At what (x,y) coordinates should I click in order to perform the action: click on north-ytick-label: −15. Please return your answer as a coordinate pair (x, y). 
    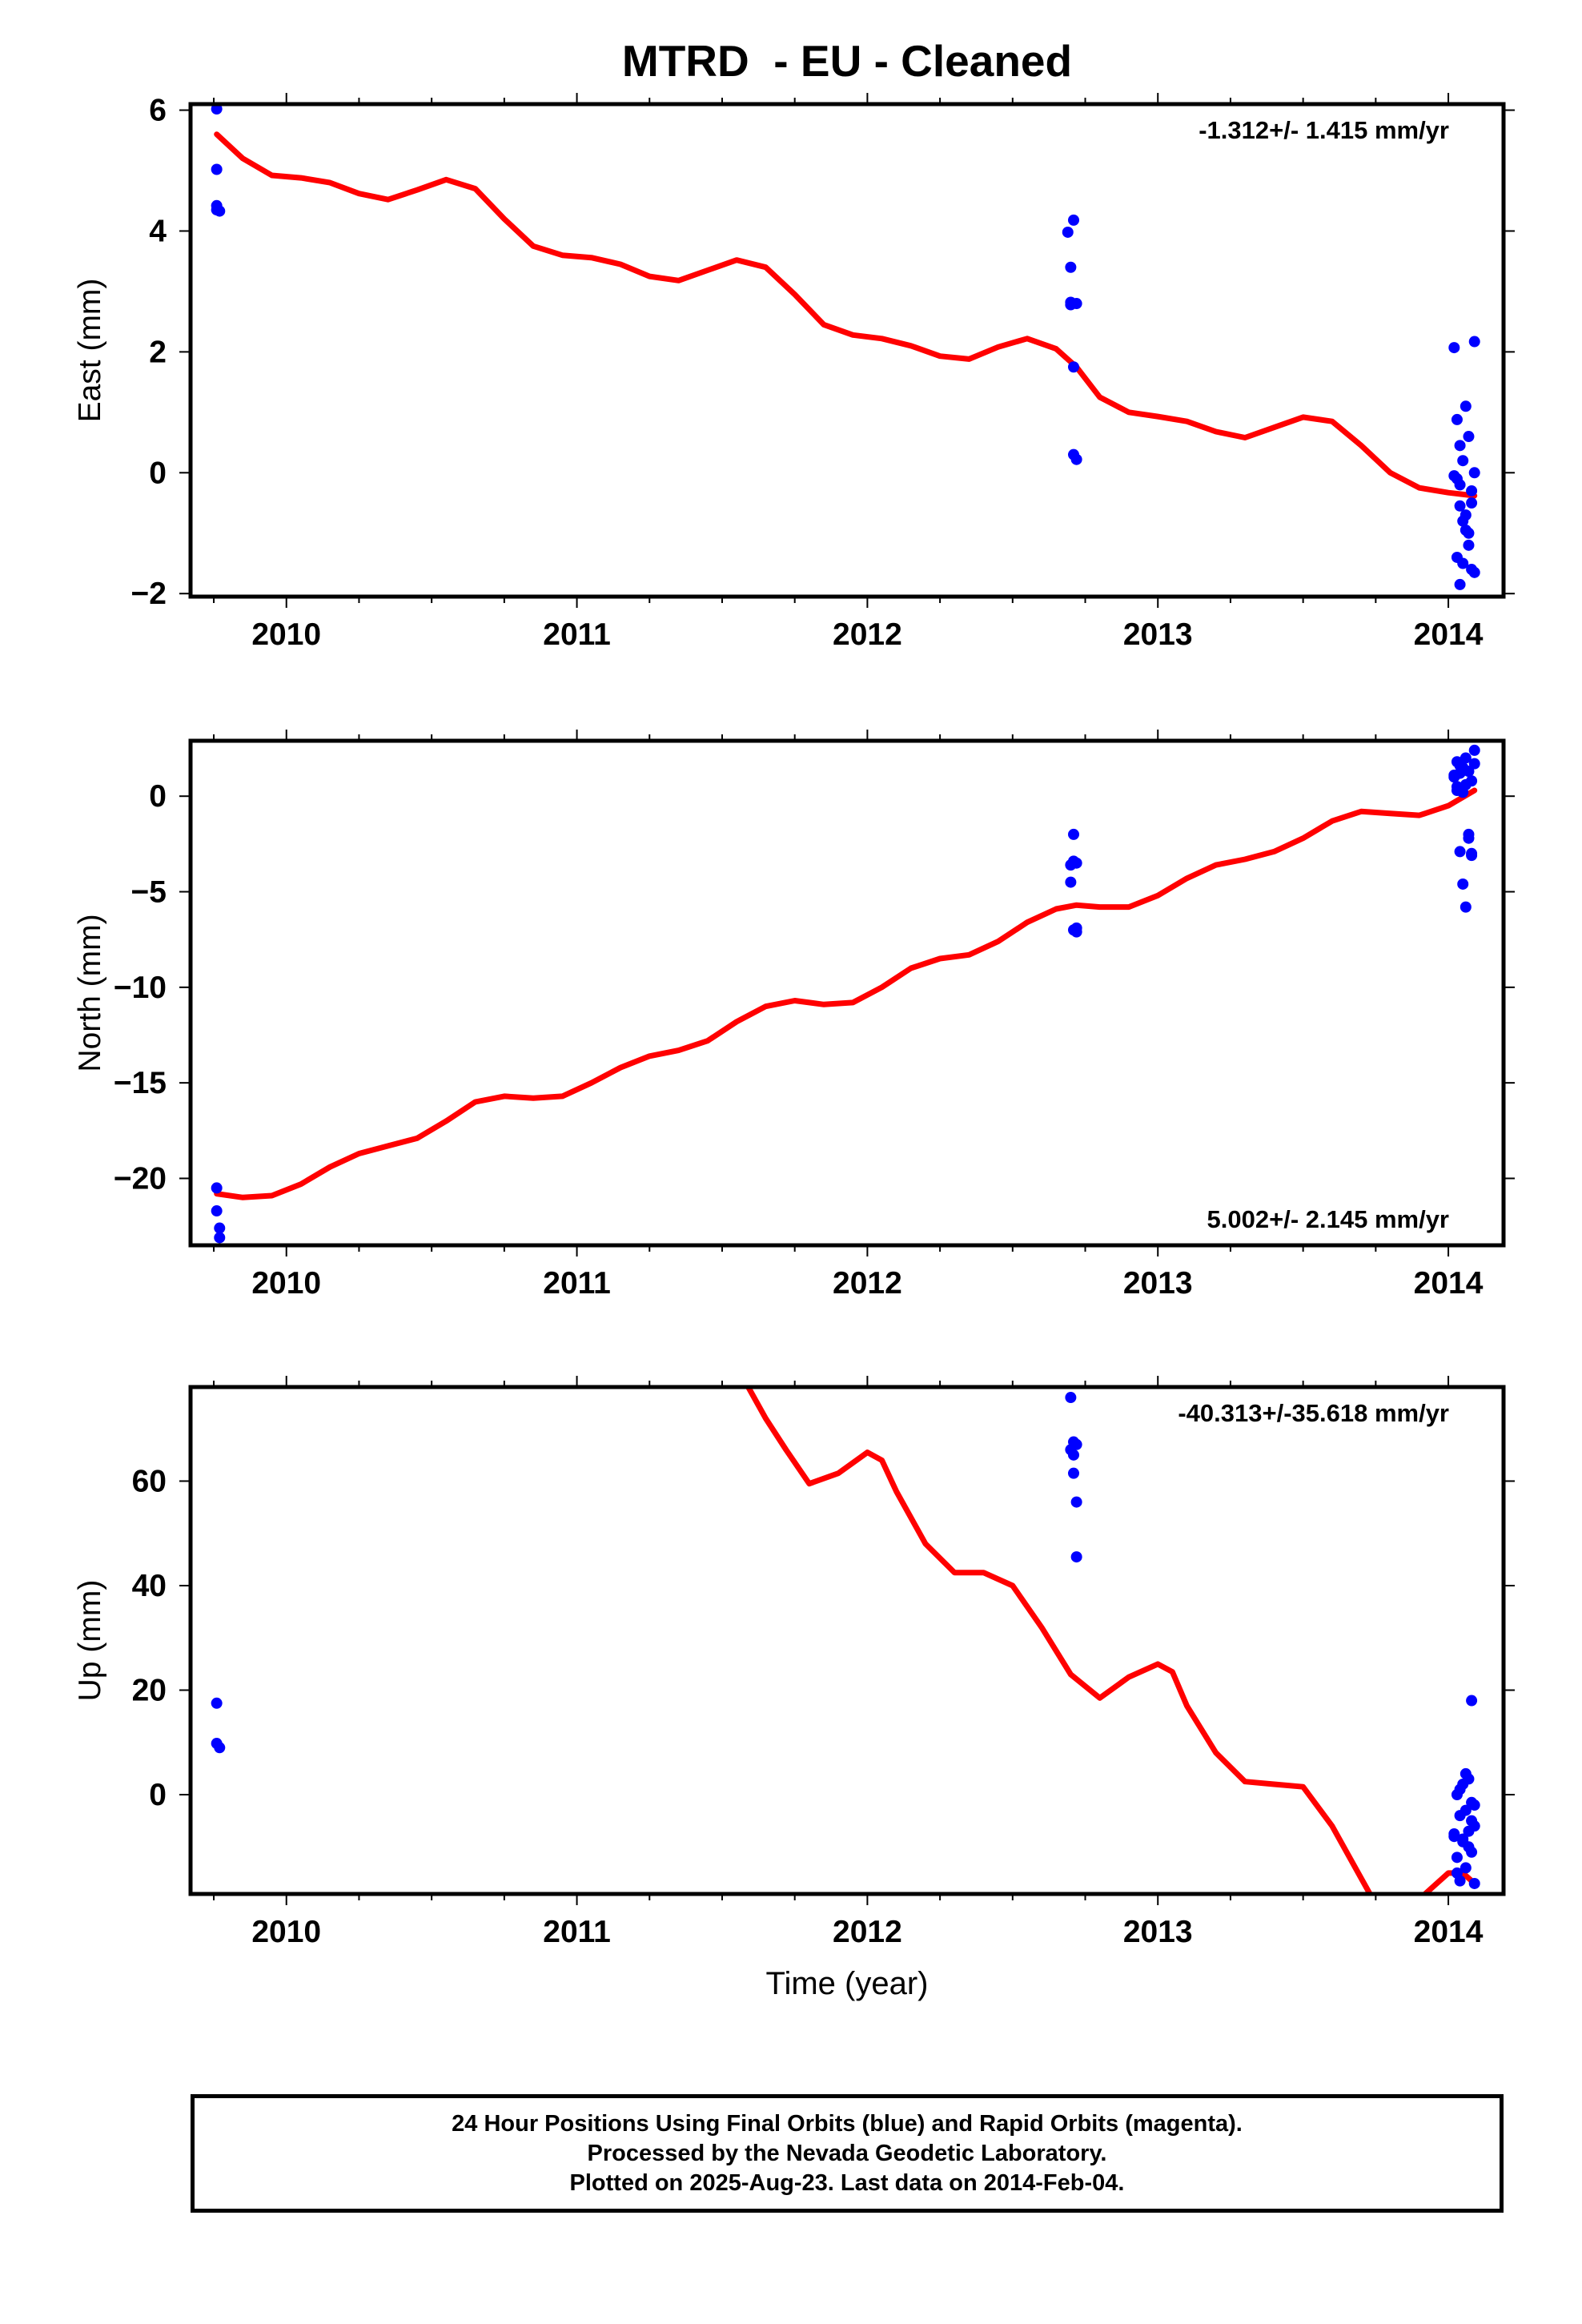
    Looking at the image, I should click on (140, 1083).